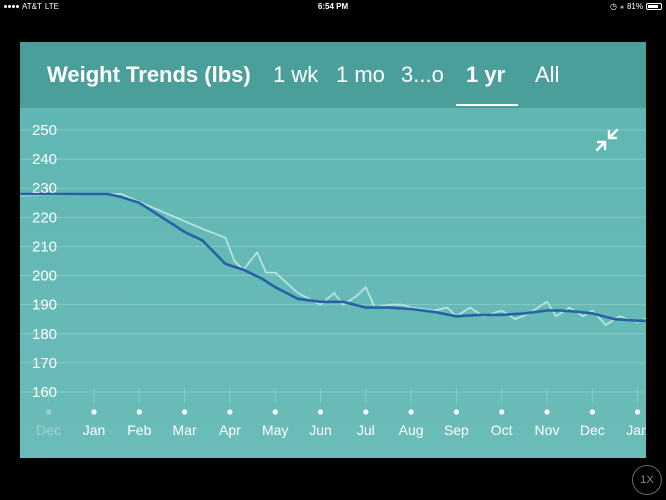 The width and height of the screenshot is (666, 500). I want to click on chart-title: Weight Trends (lbs), so click(149, 74).